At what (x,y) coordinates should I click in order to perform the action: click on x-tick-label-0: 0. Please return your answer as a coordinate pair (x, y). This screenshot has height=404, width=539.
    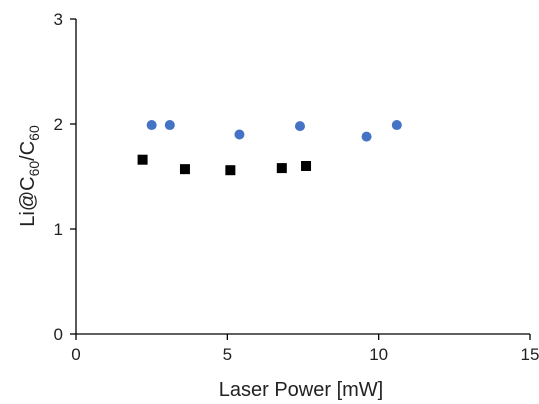
    Looking at the image, I should click on (75, 354).